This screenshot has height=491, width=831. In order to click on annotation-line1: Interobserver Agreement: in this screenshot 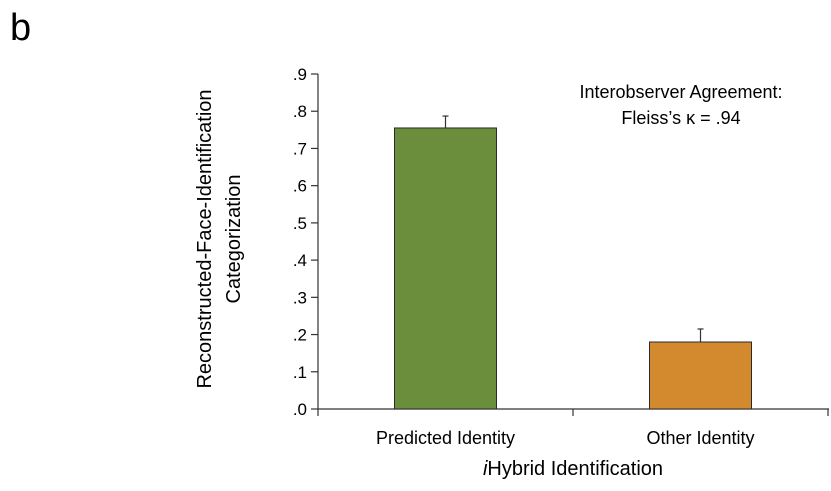, I will do `click(680, 92)`.